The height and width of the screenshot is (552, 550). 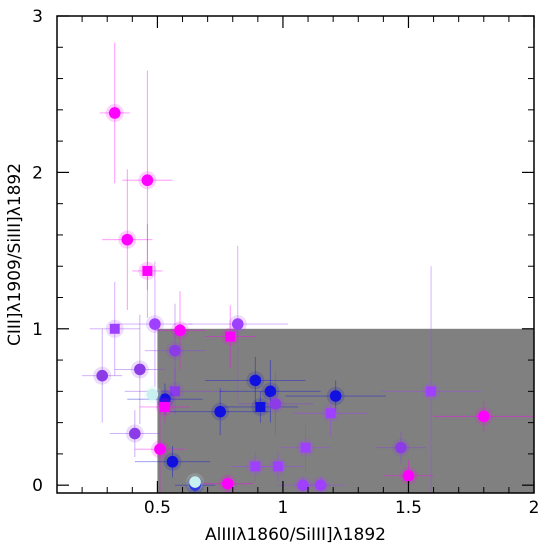 What do you see at coordinates (37, 17) in the screenshot?
I see `y-tick-label: 3` at bounding box center [37, 17].